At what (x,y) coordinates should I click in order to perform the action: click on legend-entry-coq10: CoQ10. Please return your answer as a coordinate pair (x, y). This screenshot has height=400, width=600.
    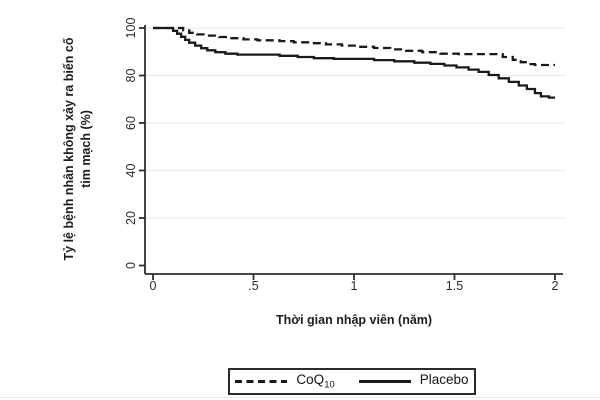
    Looking at the image, I should click on (285, 381).